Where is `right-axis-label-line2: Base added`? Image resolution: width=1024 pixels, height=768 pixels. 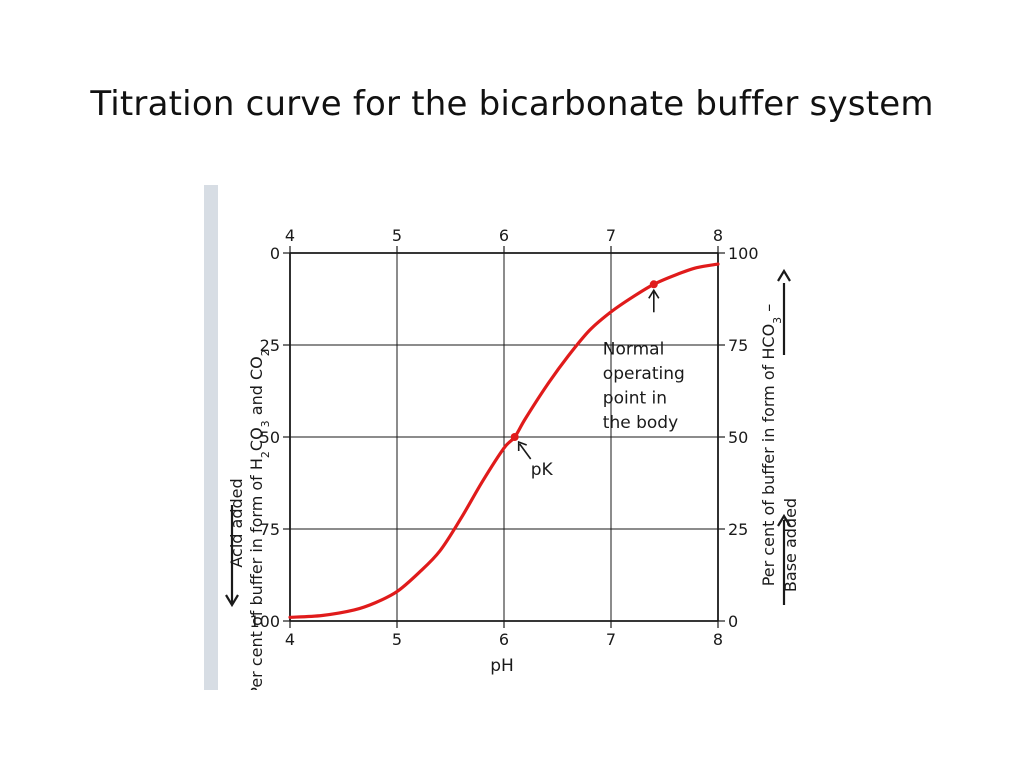 right-axis-label-line2: Base added is located at coordinates (790, 545).